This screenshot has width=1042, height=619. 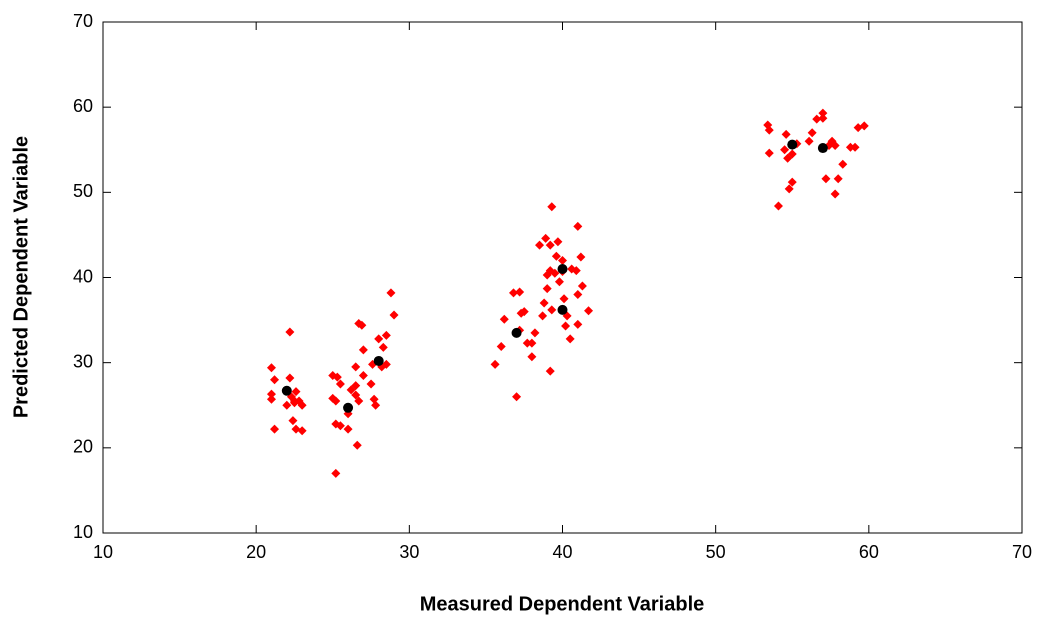 I want to click on x-tick-label: 10, so click(x=103, y=552).